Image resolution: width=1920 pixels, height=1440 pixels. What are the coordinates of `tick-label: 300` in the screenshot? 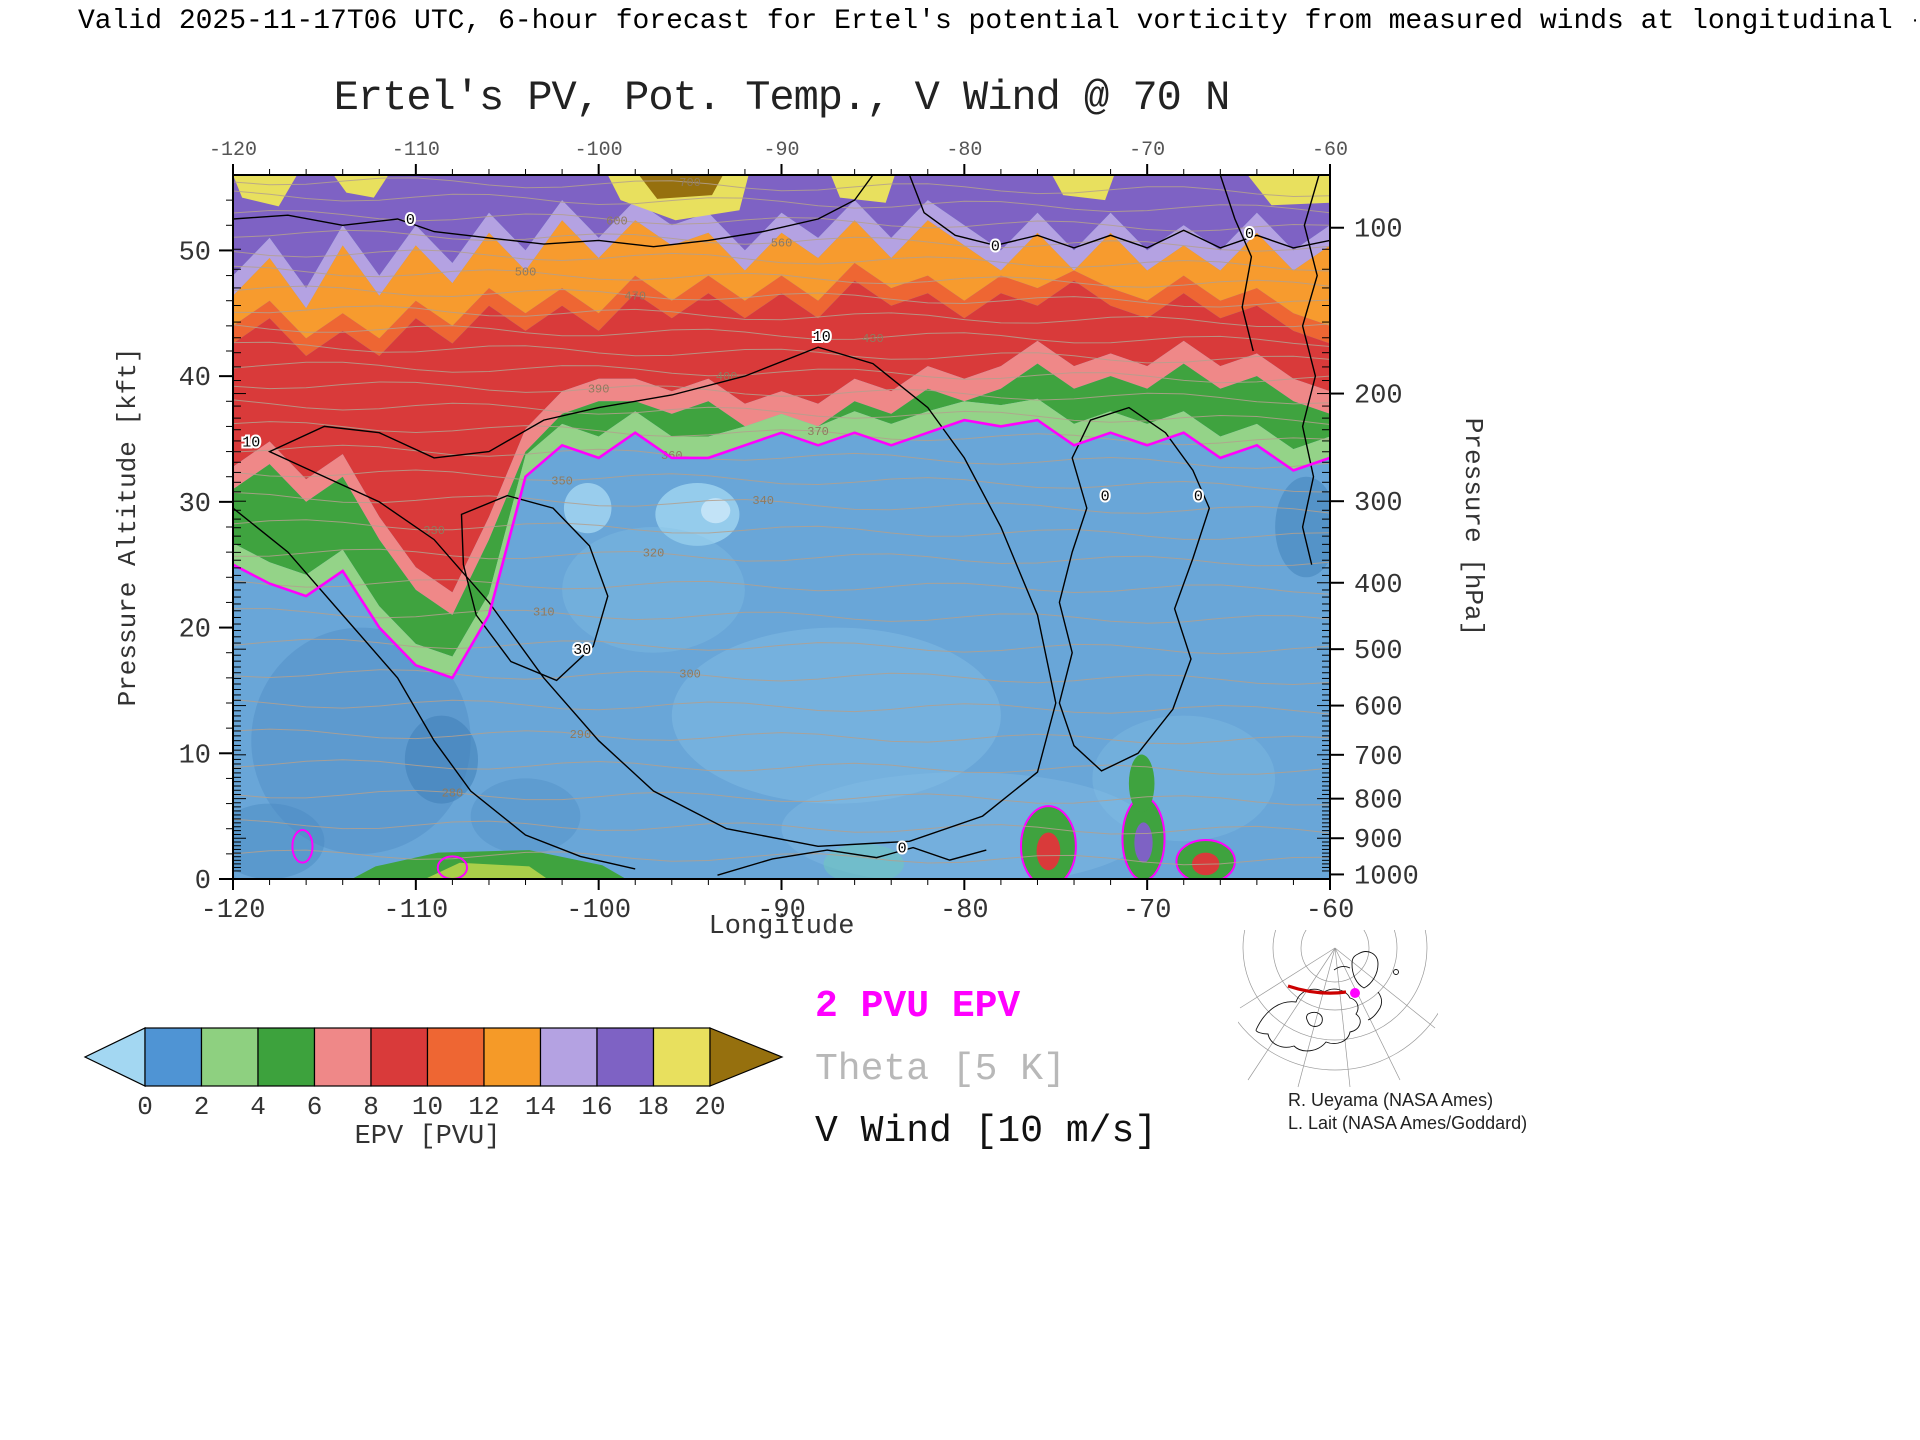 It's located at (1378, 504).